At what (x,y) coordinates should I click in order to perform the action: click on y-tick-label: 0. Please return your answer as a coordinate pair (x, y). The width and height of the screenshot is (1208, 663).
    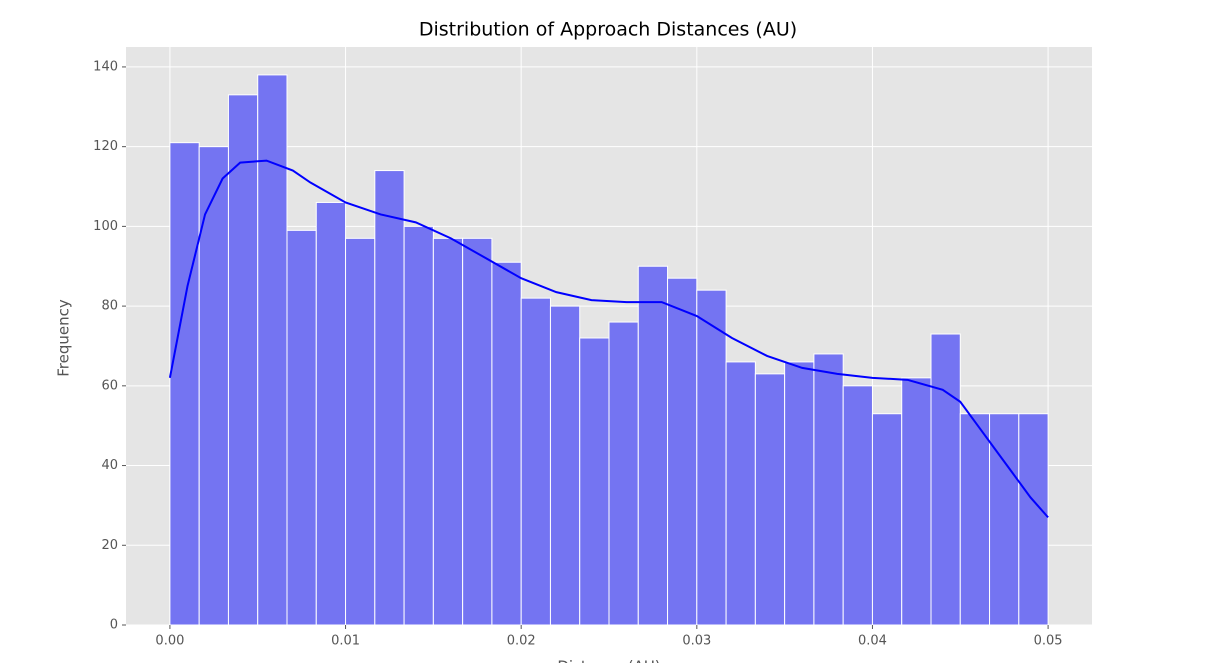
    Looking at the image, I should click on (114, 625).